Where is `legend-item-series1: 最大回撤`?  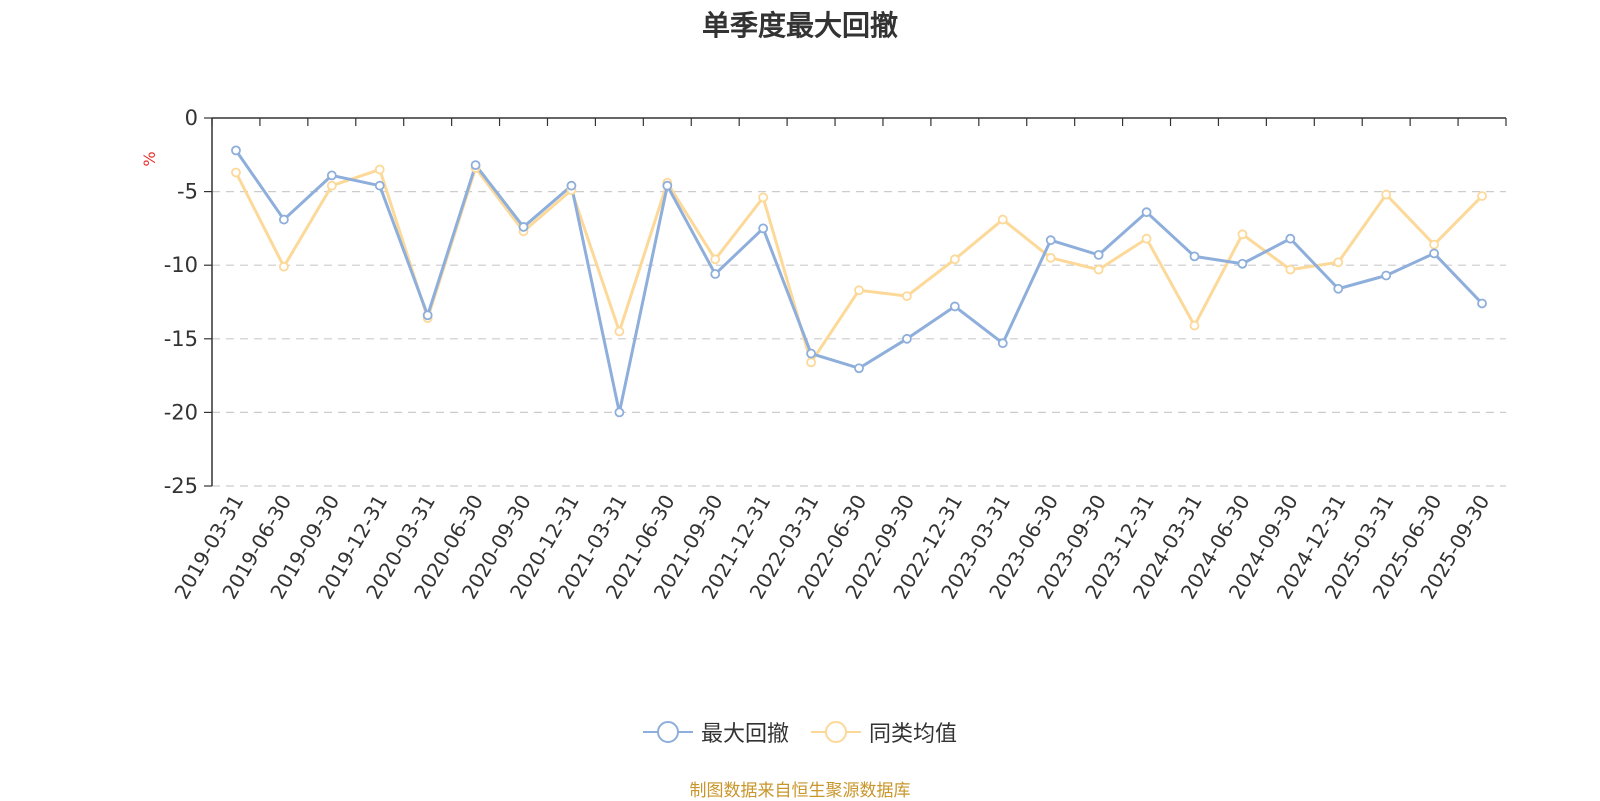
legend-item-series1: 最大回撤 is located at coordinates (715, 732).